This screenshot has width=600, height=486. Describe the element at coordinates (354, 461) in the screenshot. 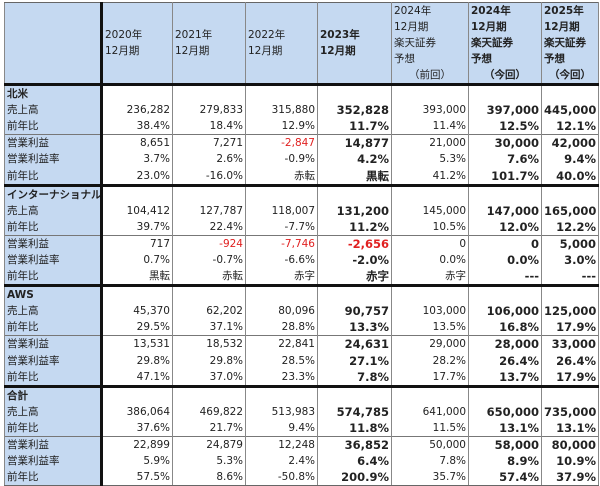

I see `value-cell: 6.4%` at that location.